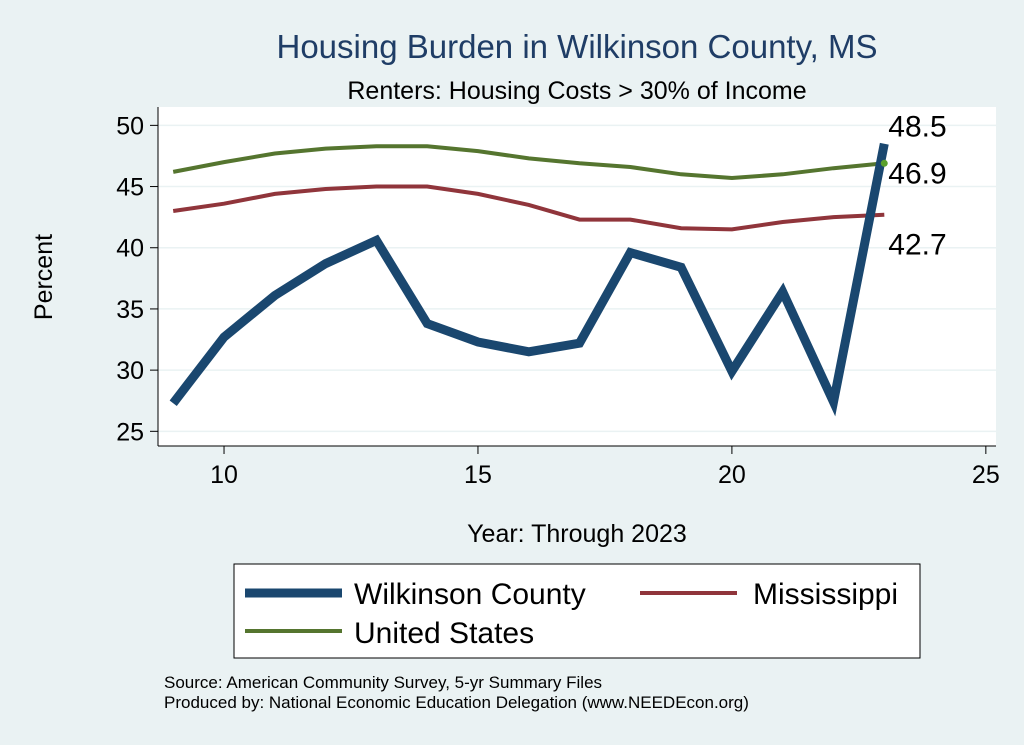 The height and width of the screenshot is (745, 1024). Describe the element at coordinates (130, 371) in the screenshot. I see `y-tick-label-30: 30` at that location.